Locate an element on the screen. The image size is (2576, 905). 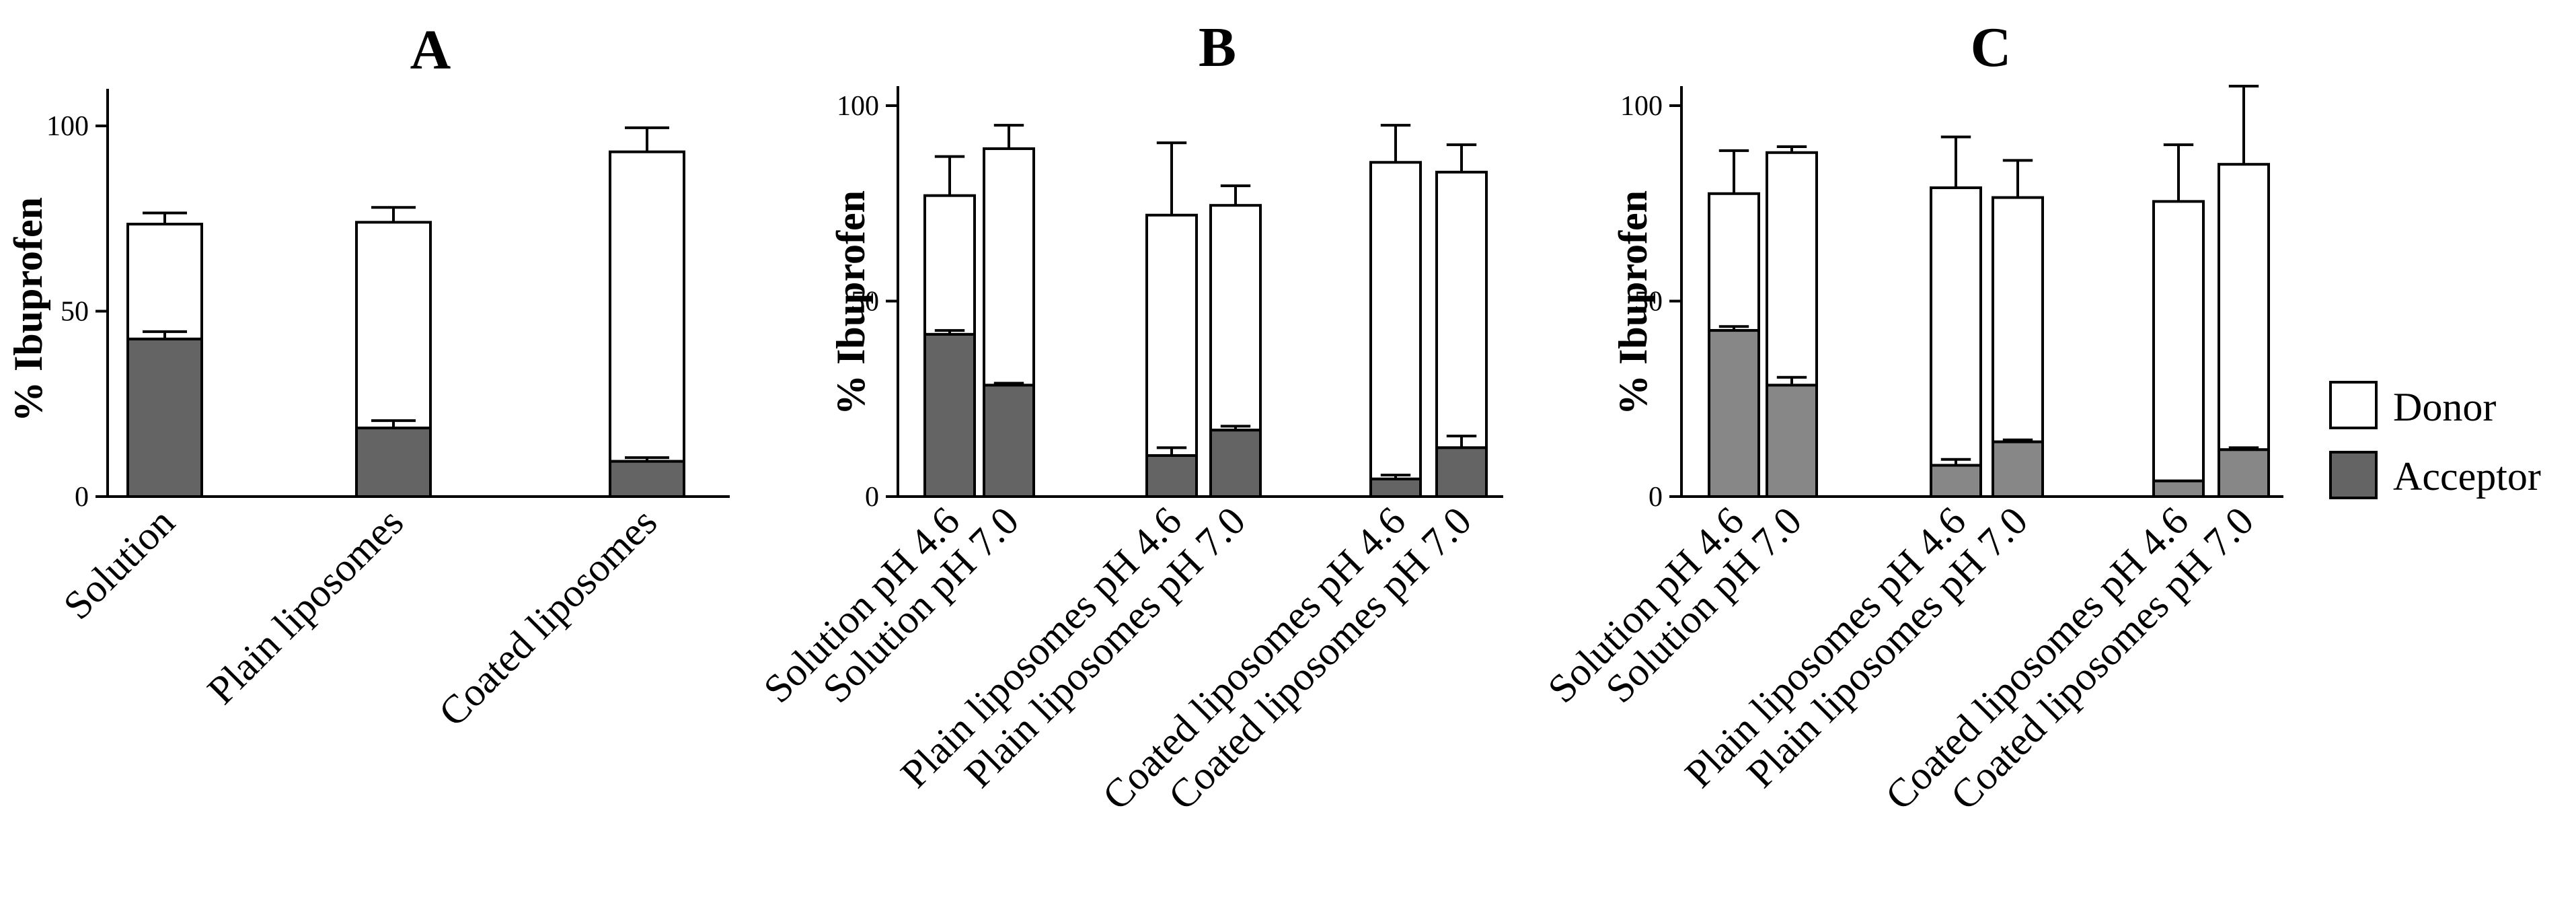
legend-acceptor-label: Acceptor is located at coordinates (2467, 476).